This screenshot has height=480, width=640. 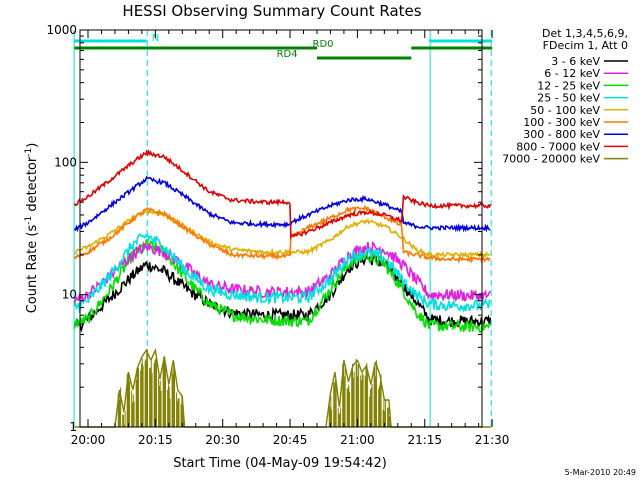 What do you see at coordinates (568, 98) in the screenshot?
I see `legend-label: 25 - 50 keV` at bounding box center [568, 98].